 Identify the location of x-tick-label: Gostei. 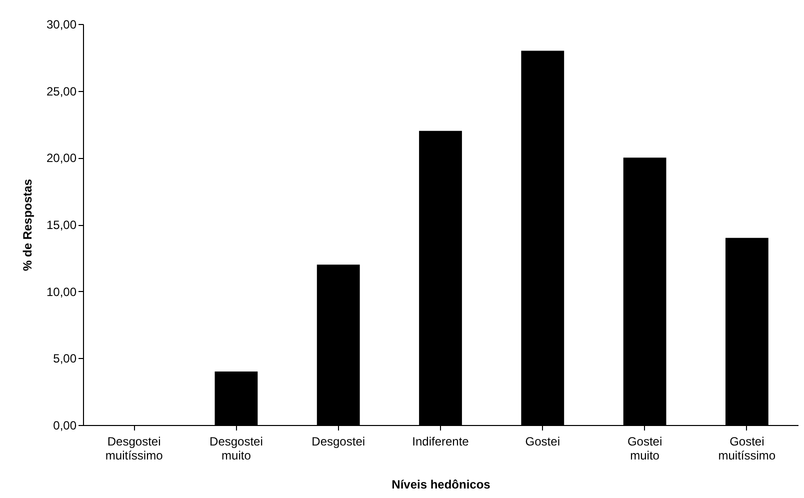
(542, 441).